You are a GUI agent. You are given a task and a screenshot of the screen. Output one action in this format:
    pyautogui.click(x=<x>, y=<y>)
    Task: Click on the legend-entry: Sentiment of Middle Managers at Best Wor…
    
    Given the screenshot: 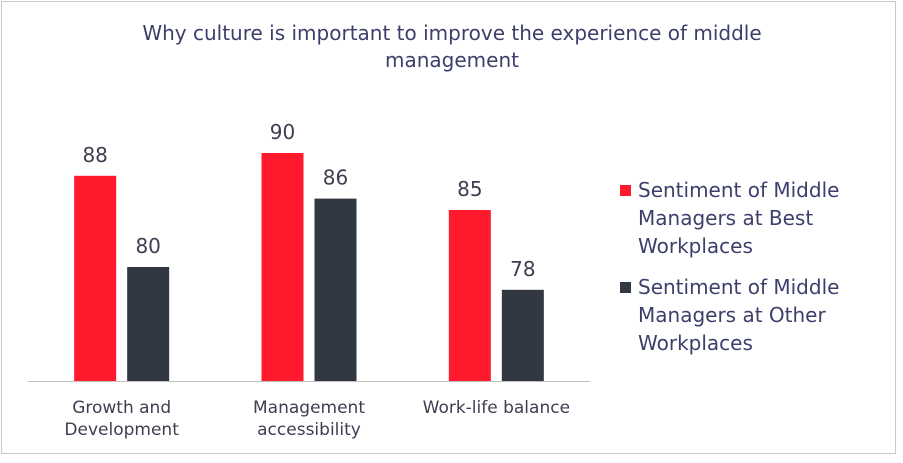 What is the action you would take?
    pyautogui.click(x=750, y=218)
    